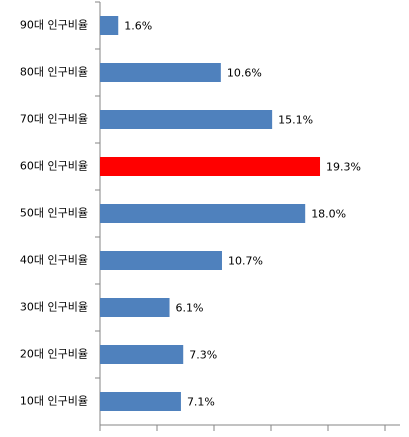  I want to click on y-tick-label: 60대 인구비율, so click(54, 166).